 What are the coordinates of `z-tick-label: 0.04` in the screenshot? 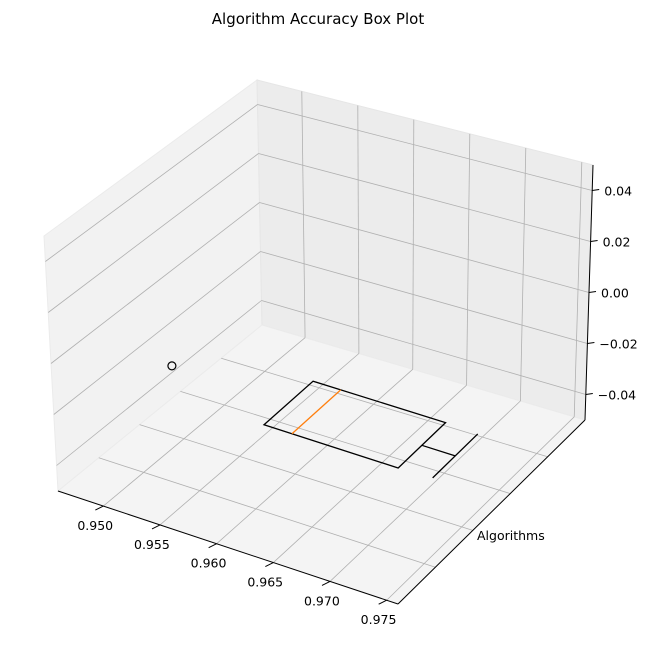 It's located at (618, 191).